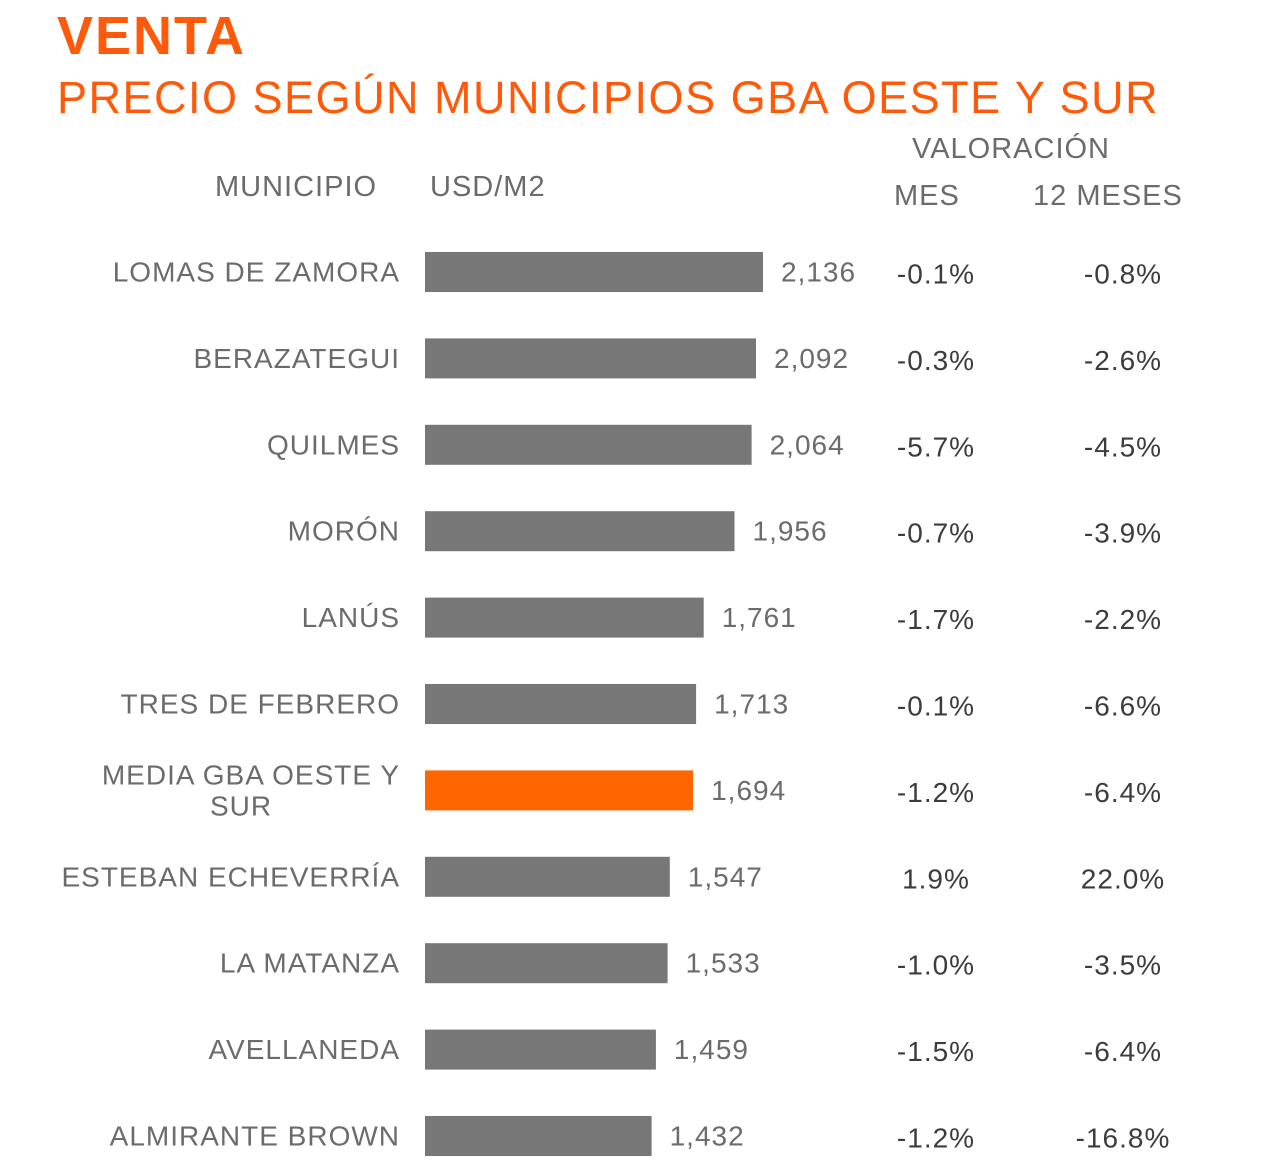 This screenshot has width=1280, height=1175. I want to click on category-label: BERAZATEGUI, so click(296, 358).